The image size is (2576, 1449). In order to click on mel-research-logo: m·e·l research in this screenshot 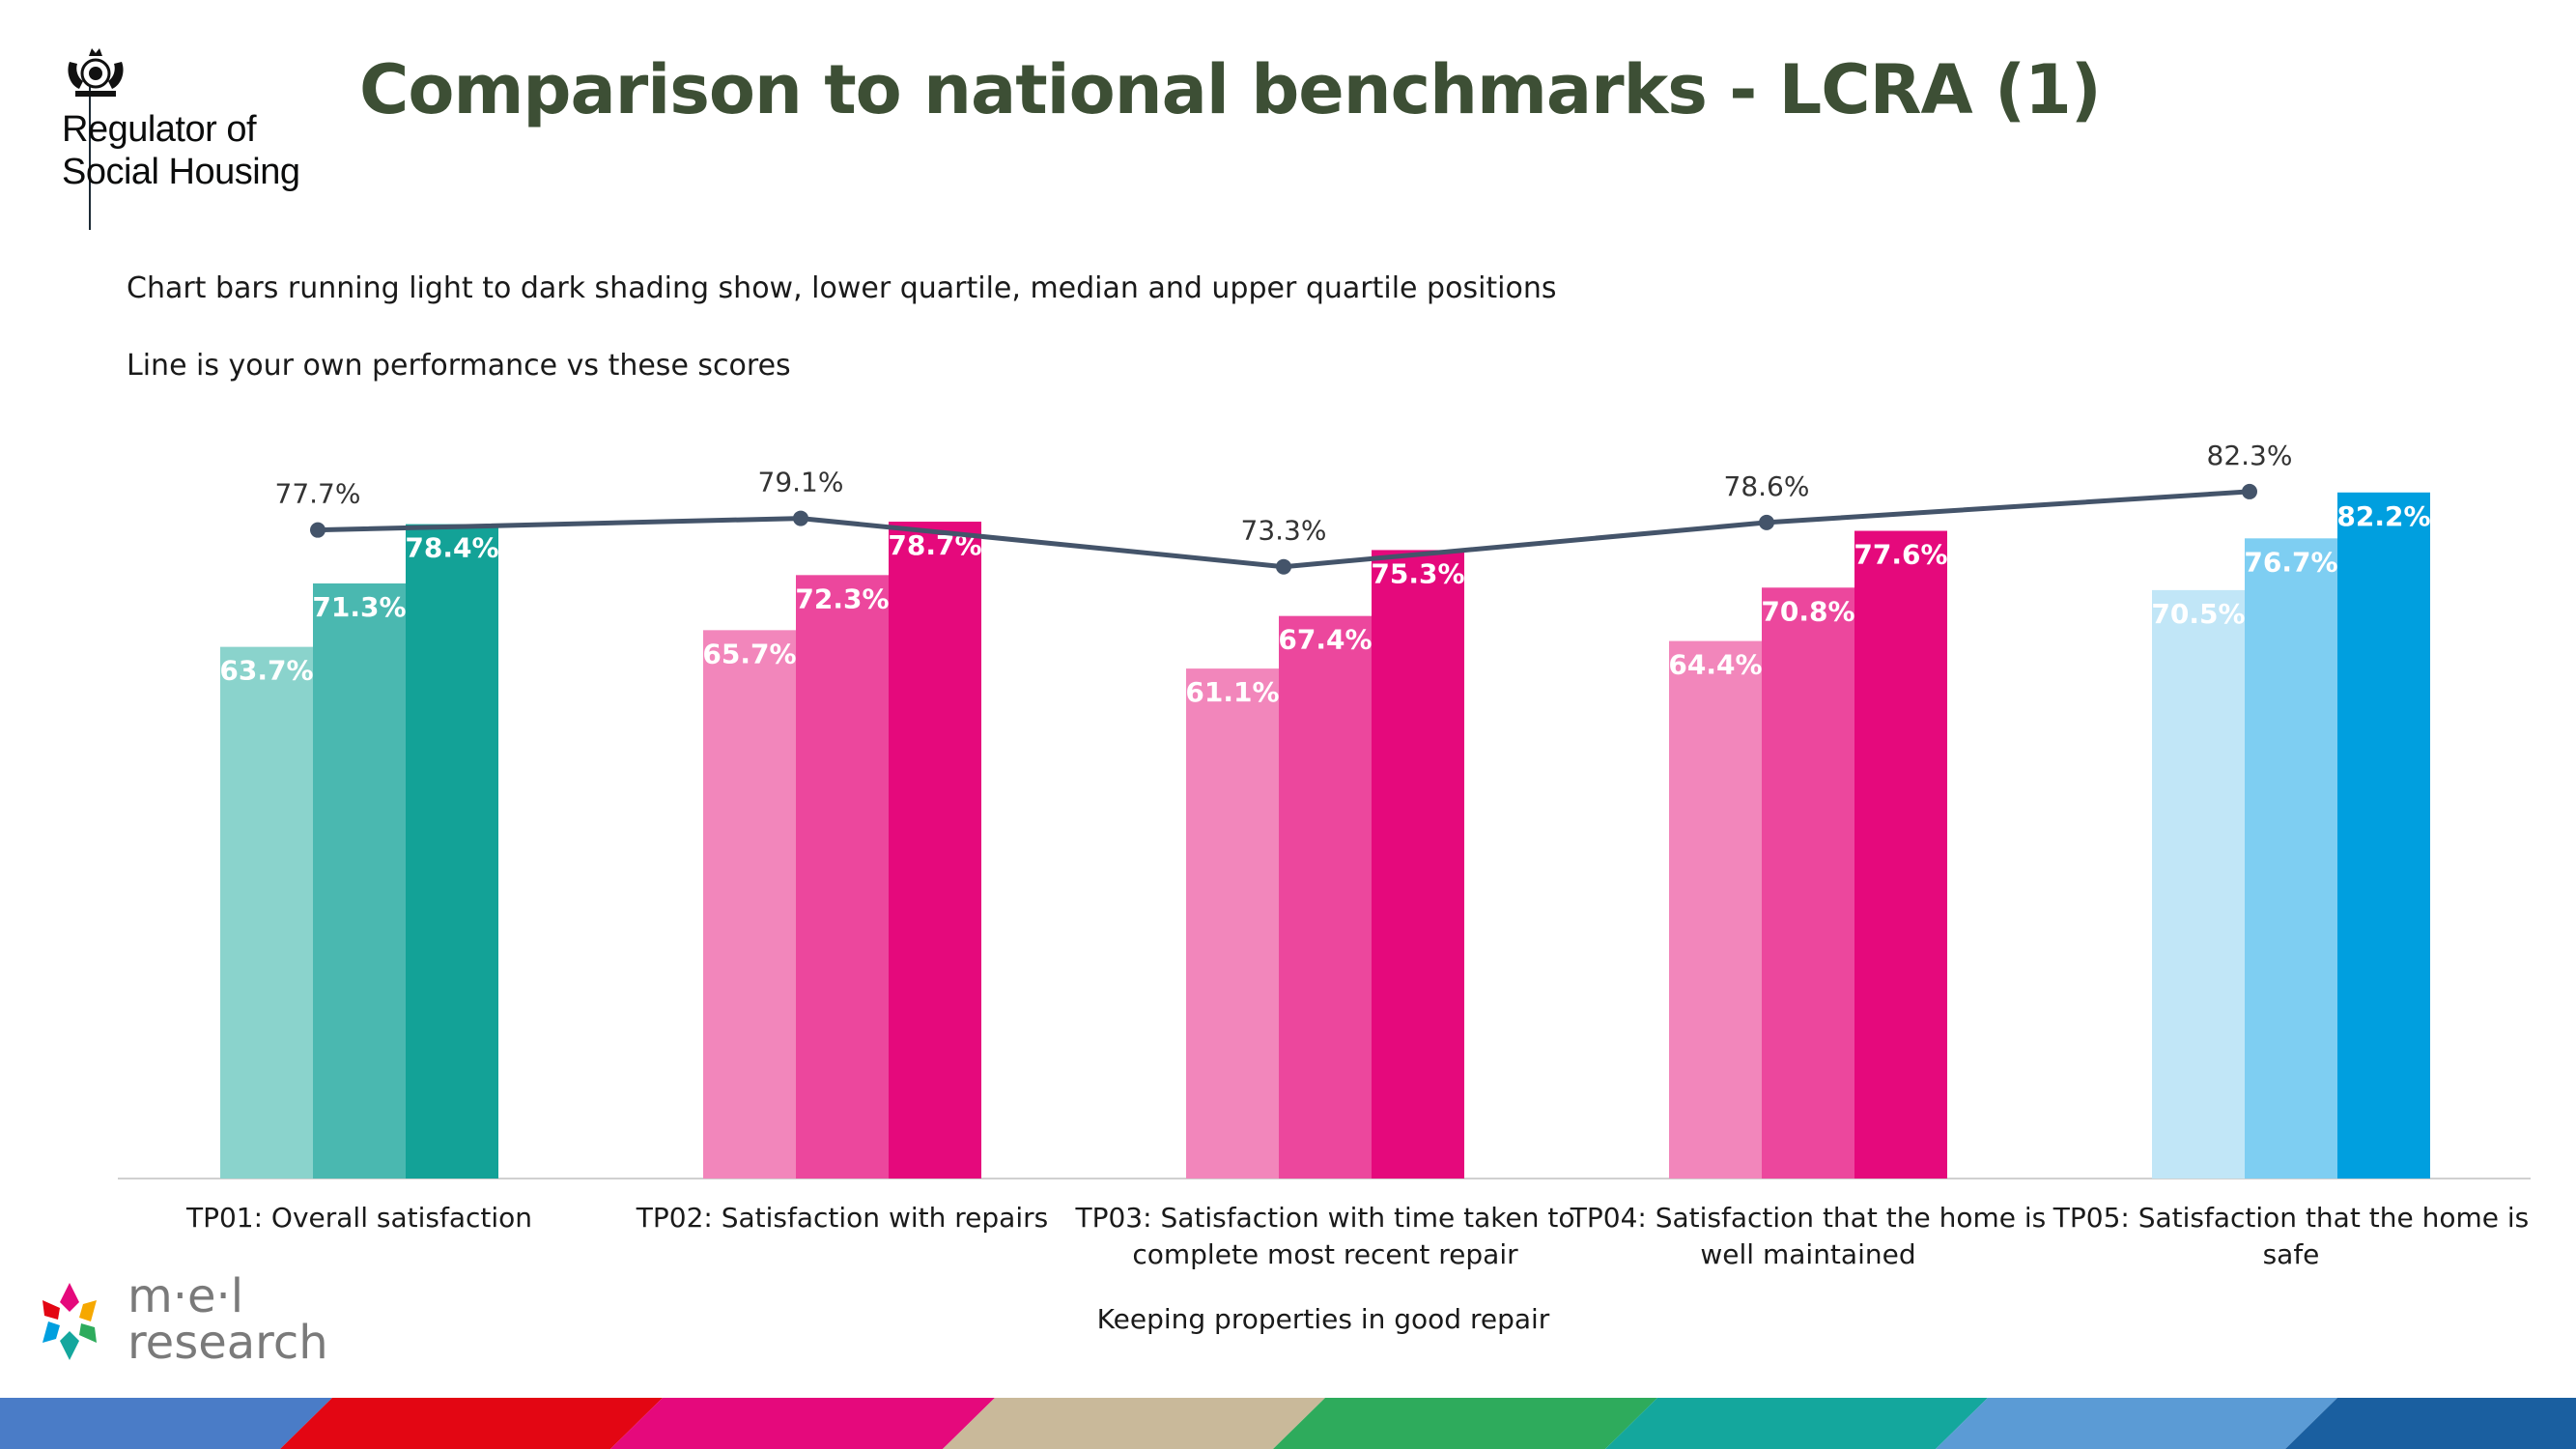, I will do `click(175, 1321)`.